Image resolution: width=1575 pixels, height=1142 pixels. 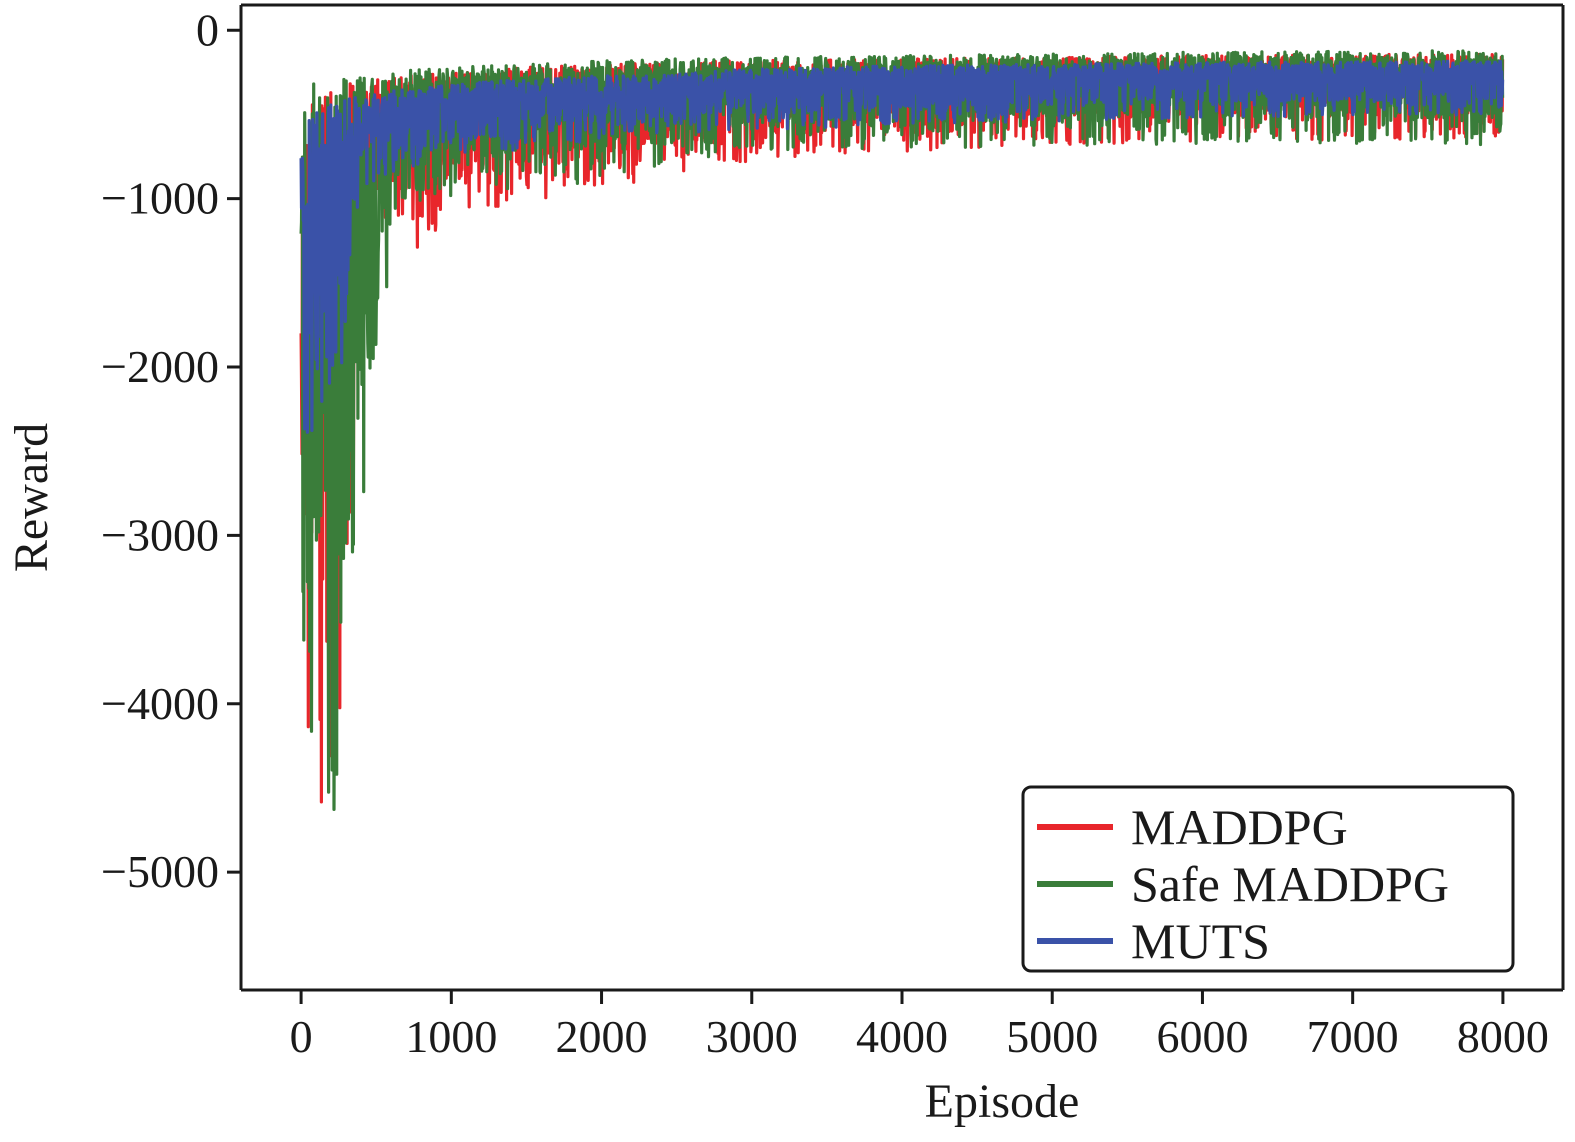 I want to click on legend-label: Safe MADDPG, so click(x=1290, y=884).